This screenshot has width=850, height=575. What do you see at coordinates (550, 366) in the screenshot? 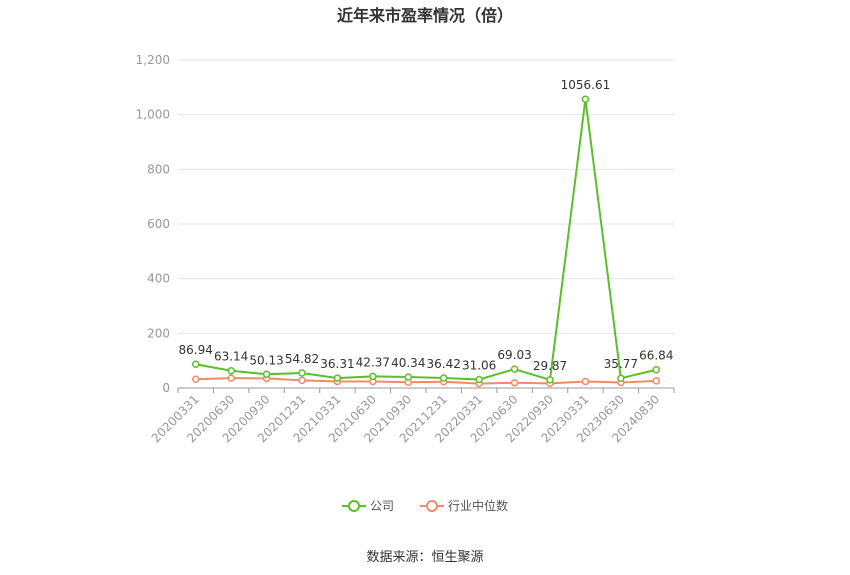
I see `data-label-10: 29.87` at bounding box center [550, 366].